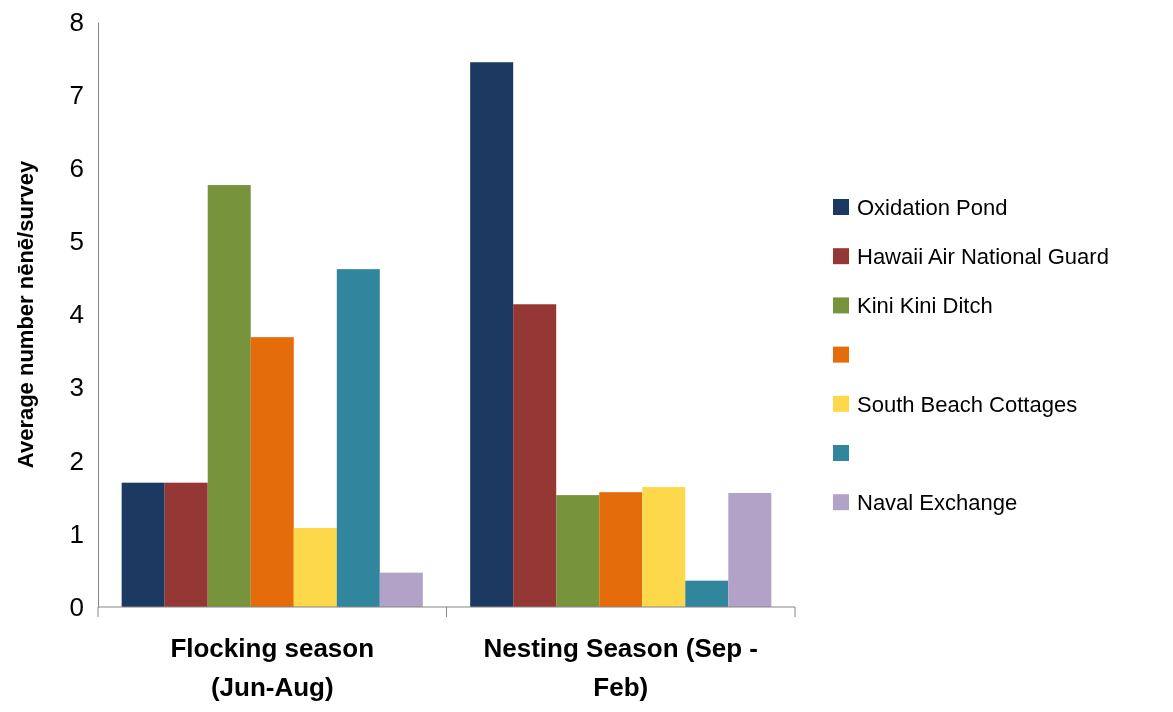 Image resolution: width=1173 pixels, height=712 pixels. What do you see at coordinates (76, 168) in the screenshot?
I see `y-tick-label: 6` at bounding box center [76, 168].